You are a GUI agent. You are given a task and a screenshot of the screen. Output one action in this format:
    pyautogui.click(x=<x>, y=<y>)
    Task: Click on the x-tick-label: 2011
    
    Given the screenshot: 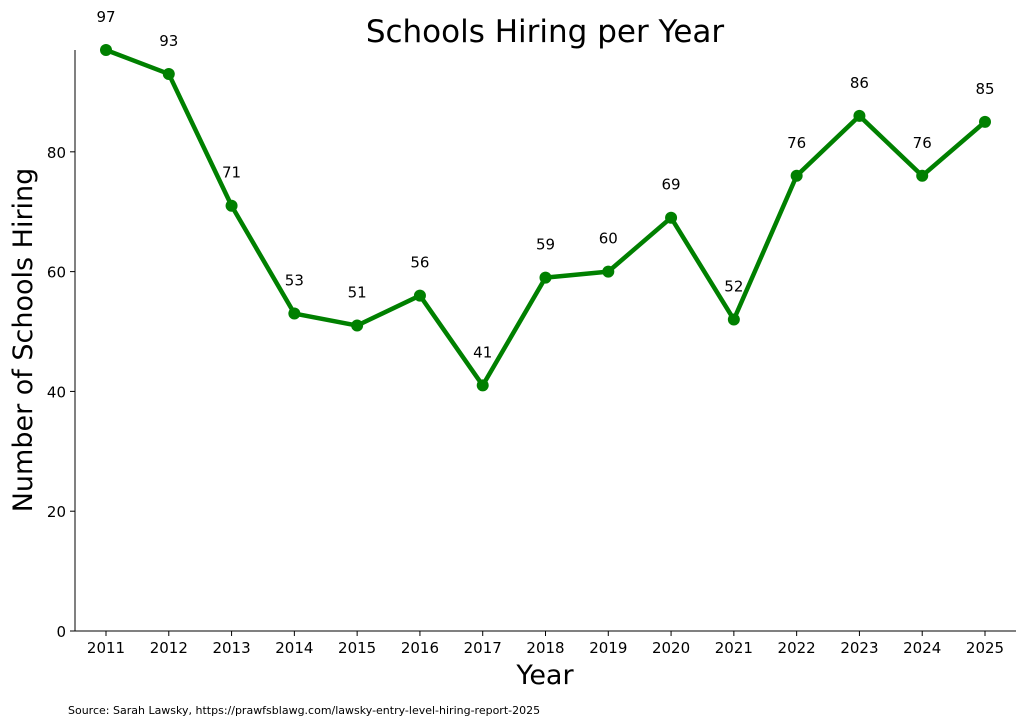 What is the action you would take?
    pyautogui.click(x=106, y=648)
    